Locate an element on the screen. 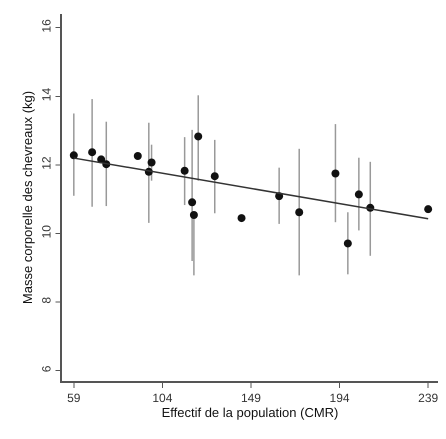 This screenshot has height=439, width=446. x-tick-label: 104 is located at coordinates (162, 398).